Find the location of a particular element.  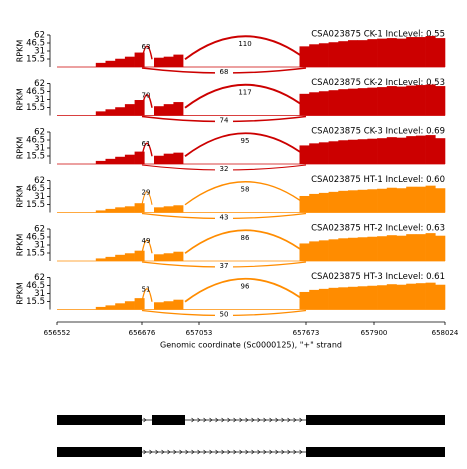

junction-label: 61 is located at coordinates (146, 144).